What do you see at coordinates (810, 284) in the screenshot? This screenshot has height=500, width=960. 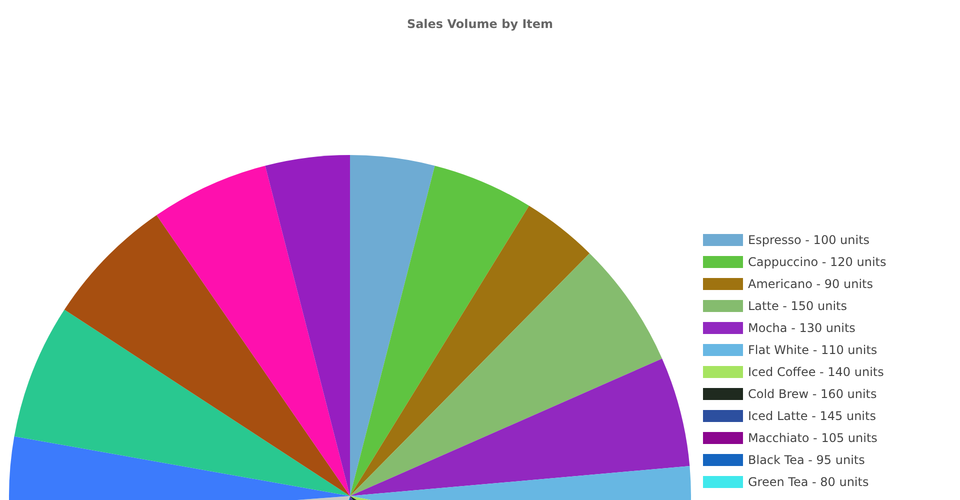 I see `legend-label: Americano - 90 units` at bounding box center [810, 284].